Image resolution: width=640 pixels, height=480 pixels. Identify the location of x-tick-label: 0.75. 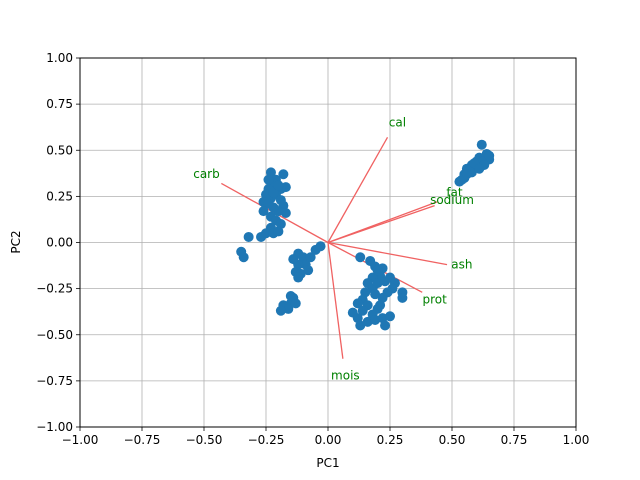
(514, 440).